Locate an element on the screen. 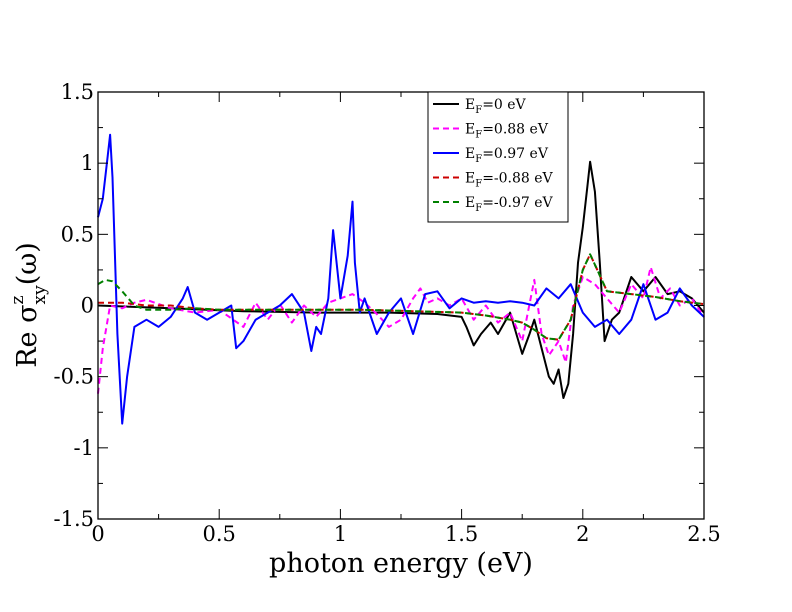 The width and height of the screenshot is (792, 612). legend-label-rest: =0.88 eV is located at coordinates (515, 130).